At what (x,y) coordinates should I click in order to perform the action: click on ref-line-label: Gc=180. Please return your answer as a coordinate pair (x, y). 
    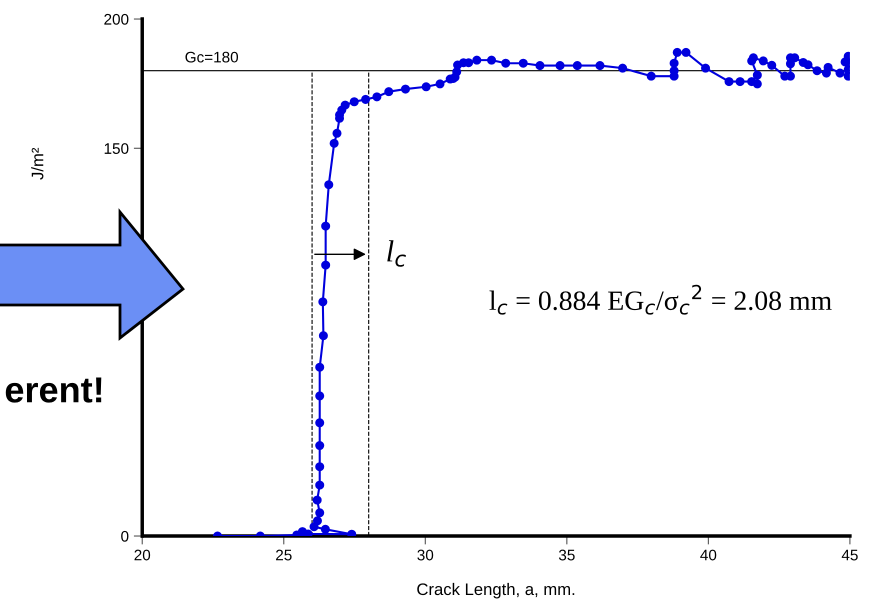
    Looking at the image, I should click on (211, 57).